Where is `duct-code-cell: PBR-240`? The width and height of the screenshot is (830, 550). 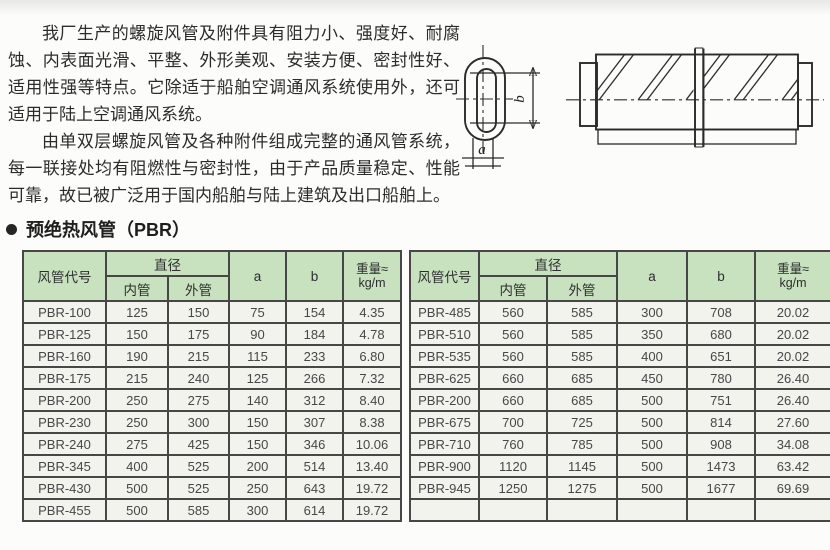
duct-code-cell: PBR-240 is located at coordinates (64, 444).